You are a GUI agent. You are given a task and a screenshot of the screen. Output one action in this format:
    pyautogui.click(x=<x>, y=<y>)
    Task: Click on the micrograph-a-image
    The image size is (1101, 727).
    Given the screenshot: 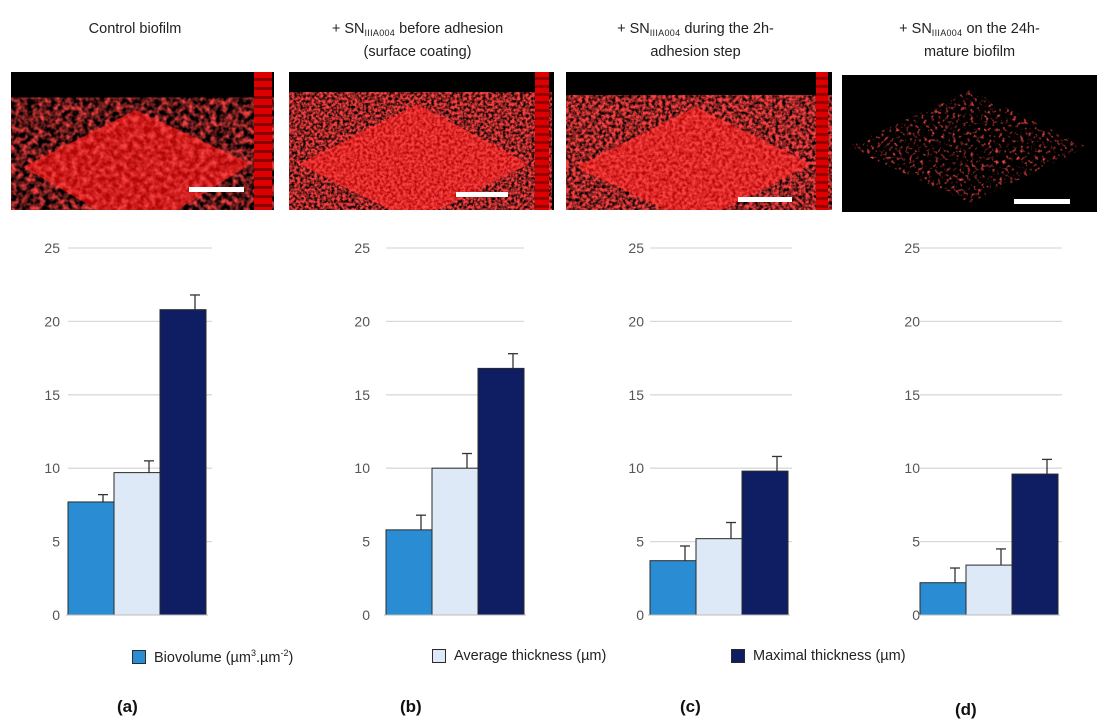 What is the action you would take?
    pyautogui.click(x=137, y=160)
    